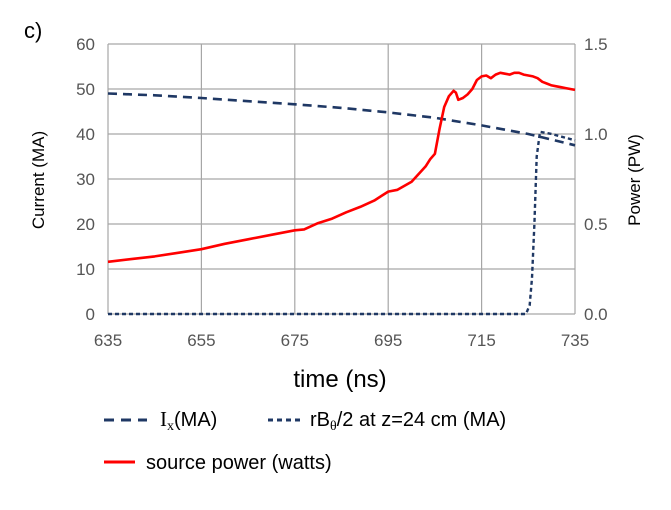  What do you see at coordinates (408, 421) in the screenshot?
I see `legend-label-rb: rBθ/2 at z=24 cm (MA)` at bounding box center [408, 421].